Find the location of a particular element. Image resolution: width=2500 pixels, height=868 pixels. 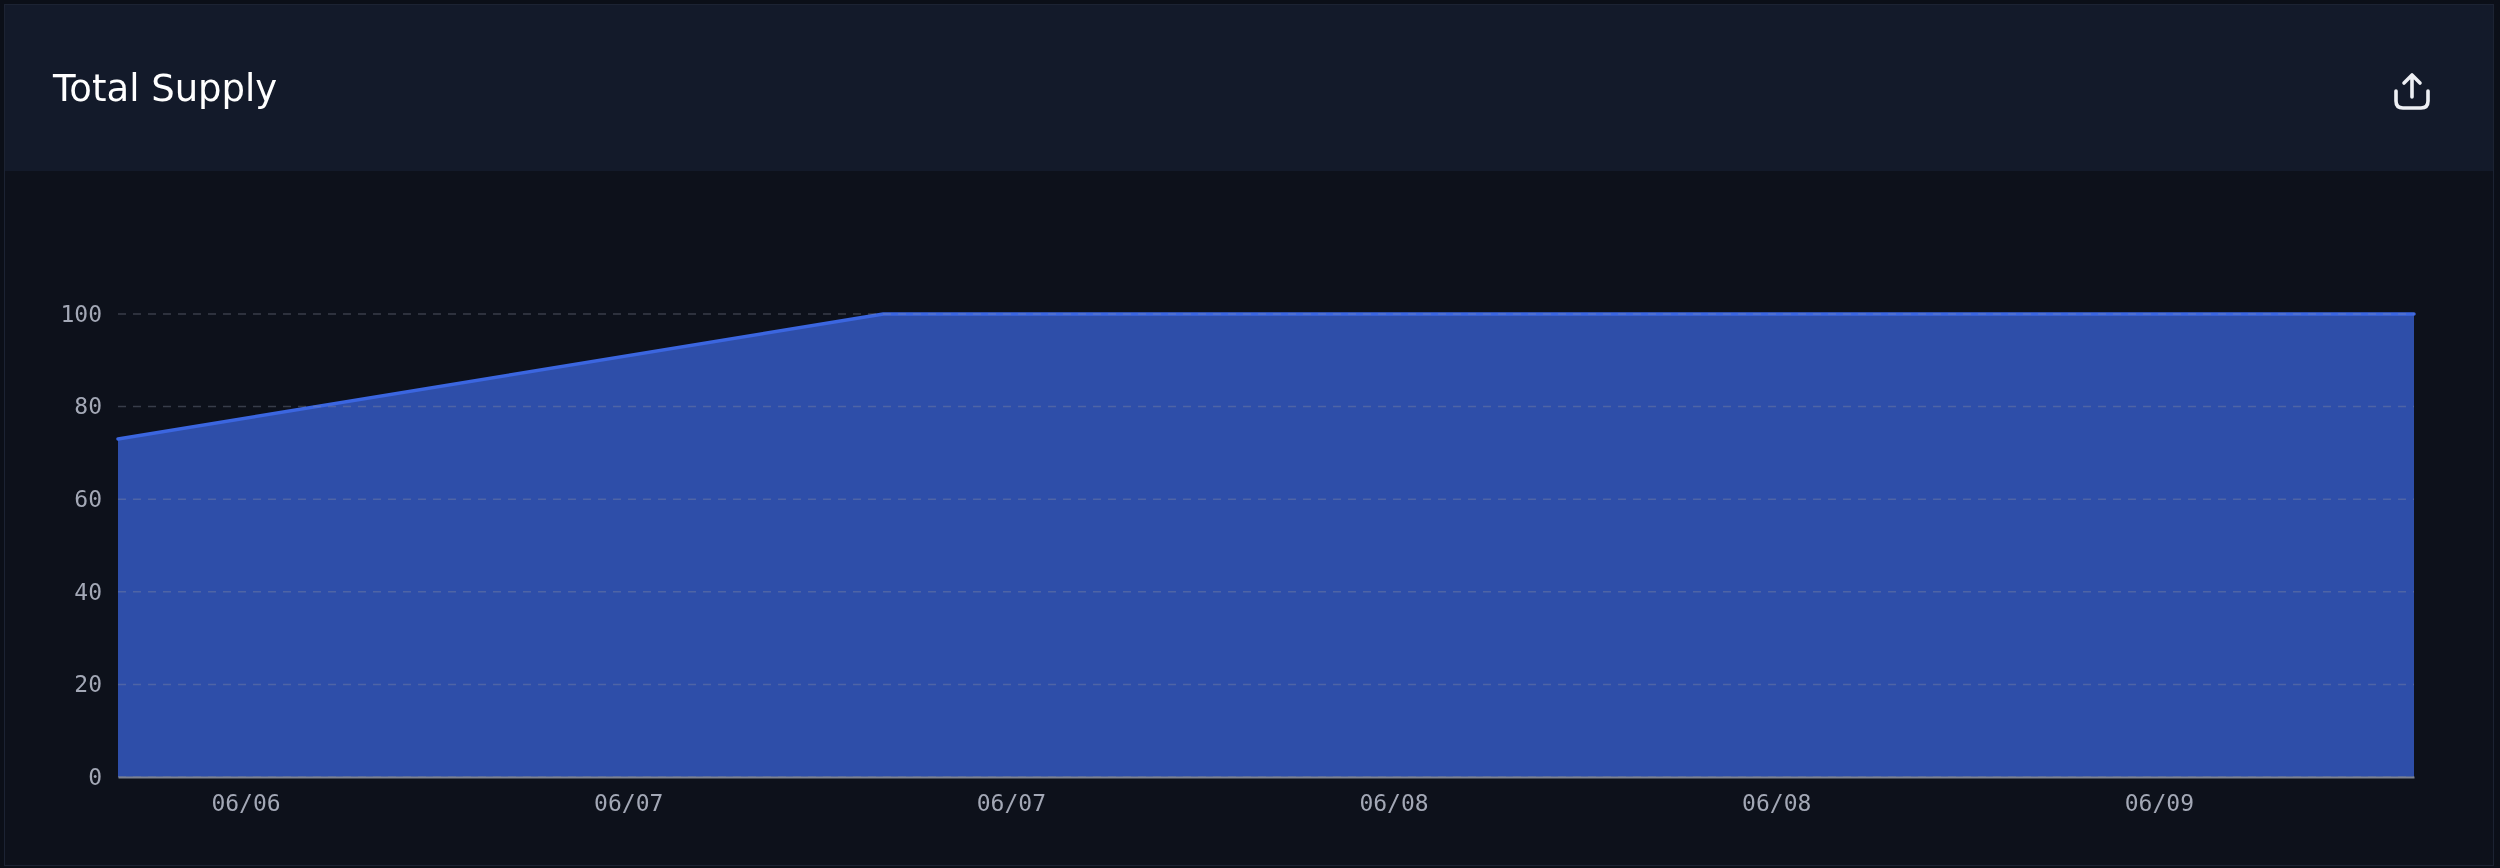

x-tick-label: 06/09 is located at coordinates (2159, 803).